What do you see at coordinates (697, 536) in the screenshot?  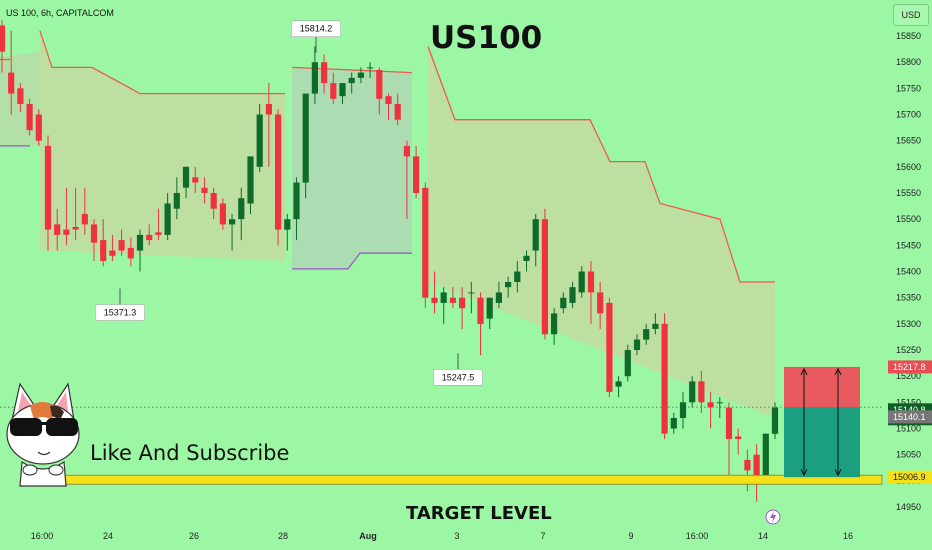 I see `x-tick-label: 16:00` at bounding box center [697, 536].